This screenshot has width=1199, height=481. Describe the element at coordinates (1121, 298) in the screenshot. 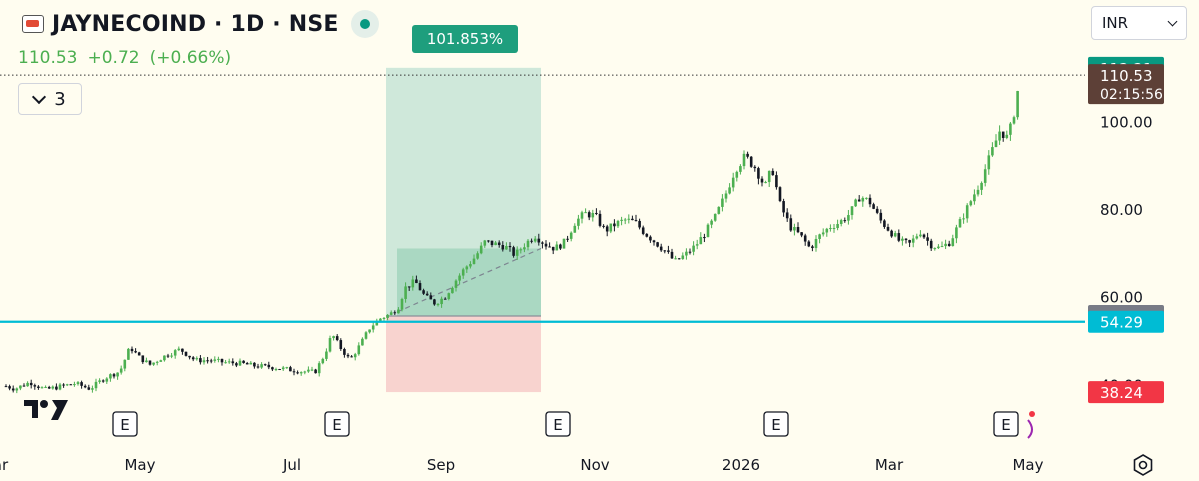

I see `y-tick-label: 60.00` at that location.